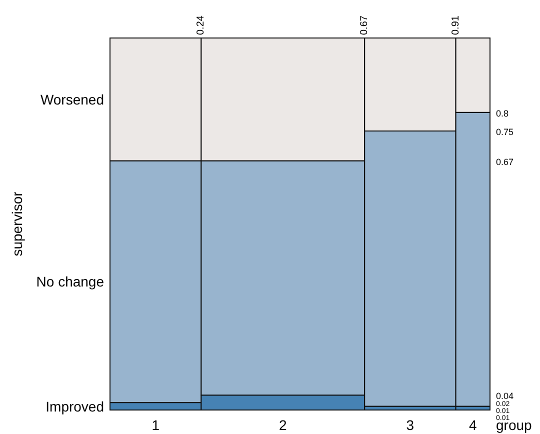  Describe the element at coordinates (156, 425) in the screenshot. I see `x-tick-label: 1` at that location.